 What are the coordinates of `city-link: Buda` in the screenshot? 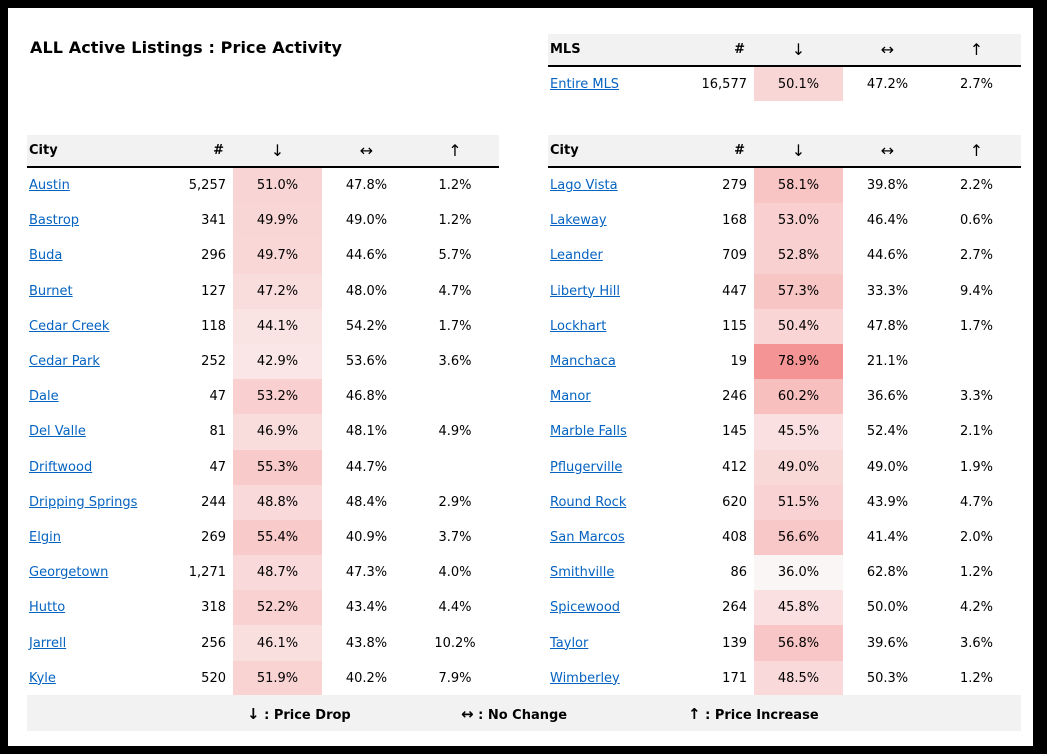 It's located at (46, 256).